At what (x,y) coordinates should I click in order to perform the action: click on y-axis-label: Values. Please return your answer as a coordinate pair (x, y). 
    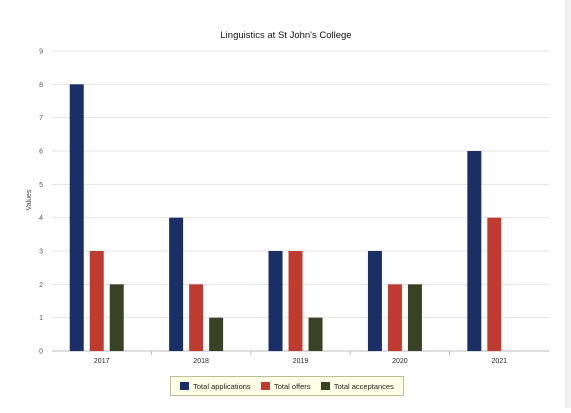
    Looking at the image, I should click on (29, 199).